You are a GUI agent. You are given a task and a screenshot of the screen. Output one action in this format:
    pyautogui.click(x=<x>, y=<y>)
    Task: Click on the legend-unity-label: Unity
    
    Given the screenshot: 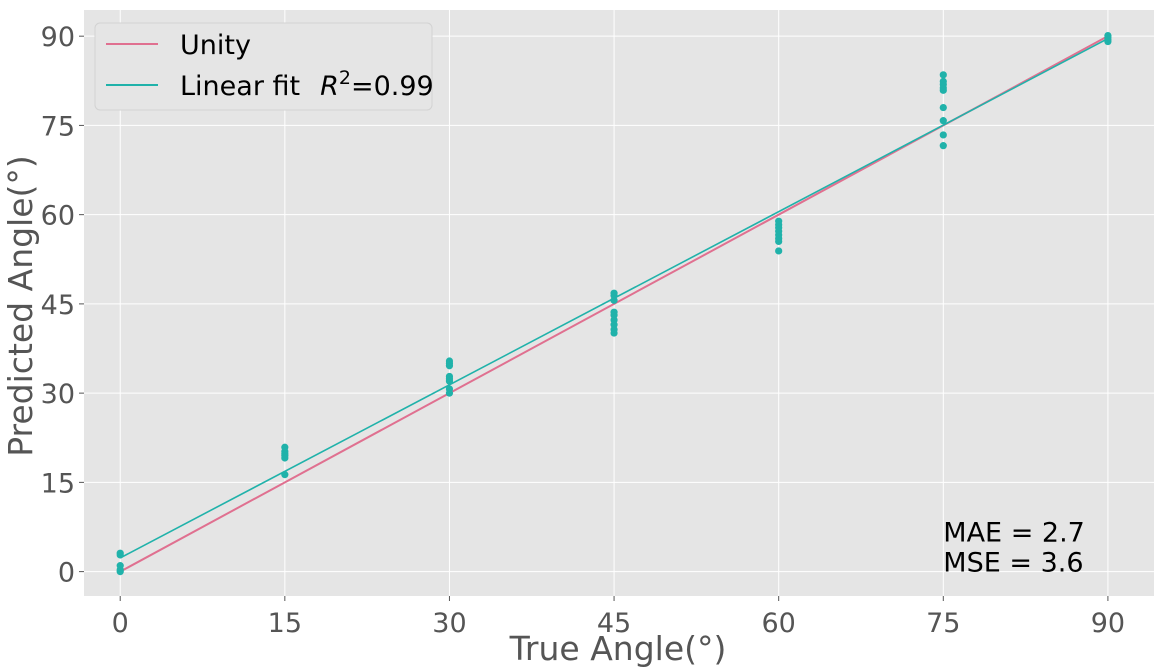 What is the action you would take?
    pyautogui.click(x=215, y=45)
    